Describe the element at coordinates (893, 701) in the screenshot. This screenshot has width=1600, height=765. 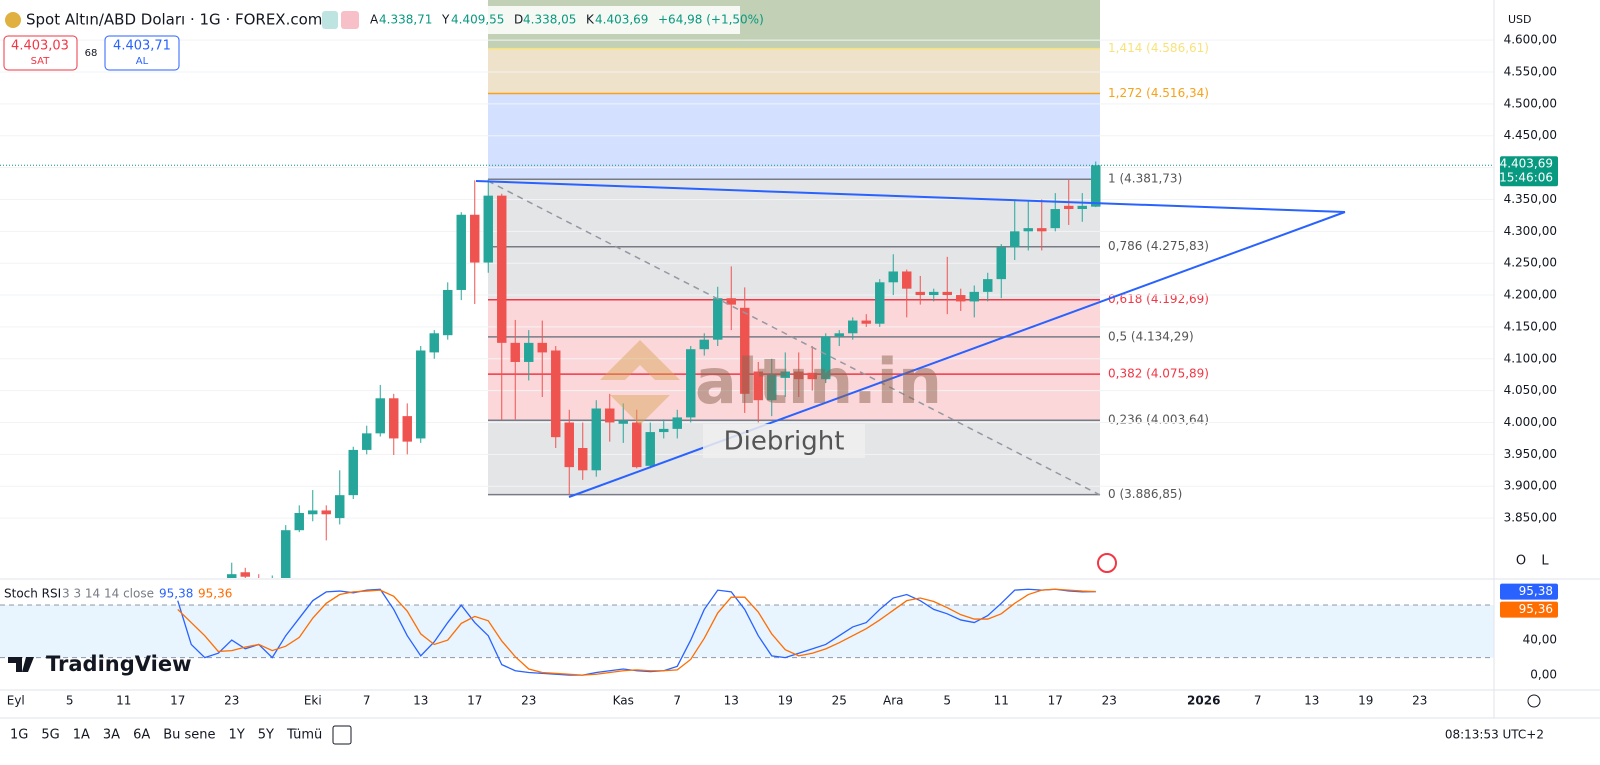
I see `x-tick-label: Ara` at that location.